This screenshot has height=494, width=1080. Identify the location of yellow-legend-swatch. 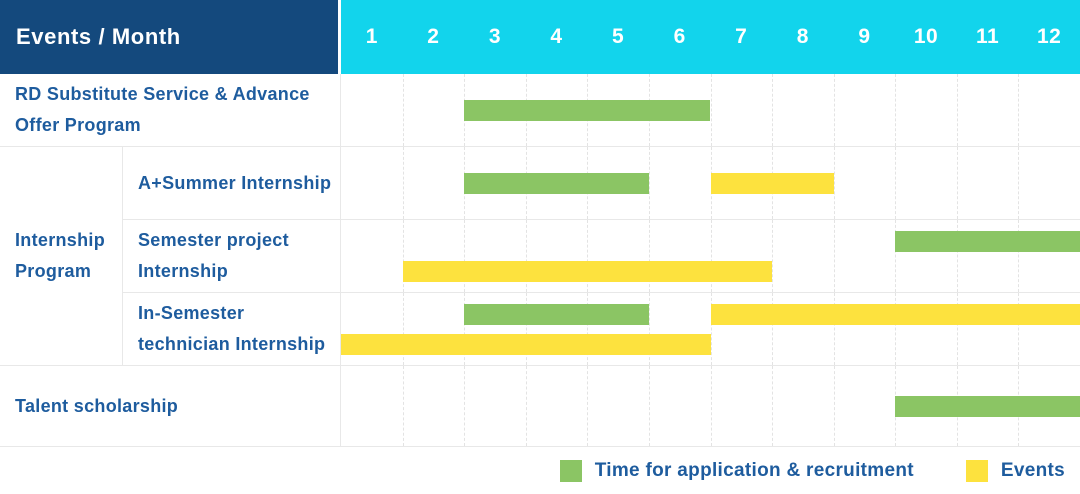
(976, 470).